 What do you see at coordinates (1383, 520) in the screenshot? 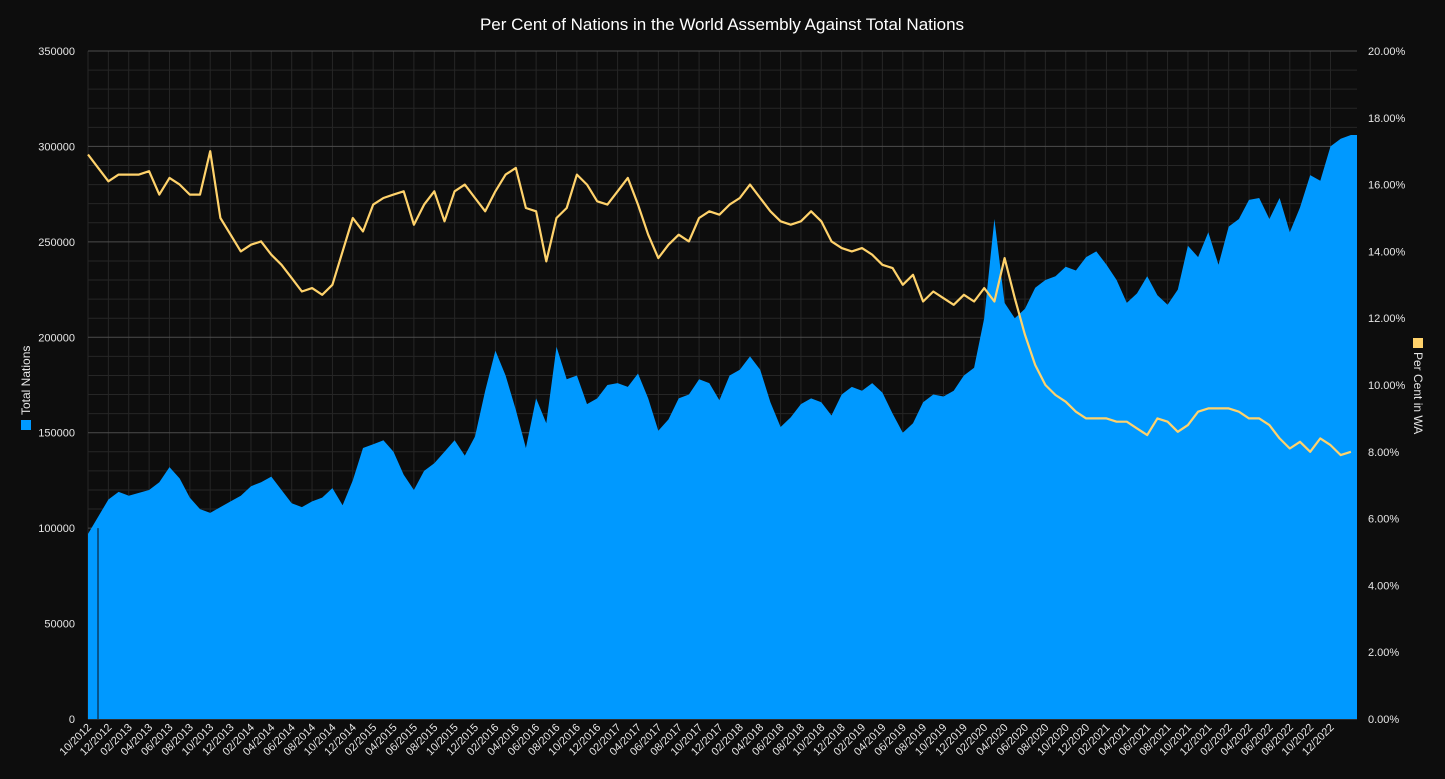
I see `right-tick-label: 6.00%` at bounding box center [1383, 520].